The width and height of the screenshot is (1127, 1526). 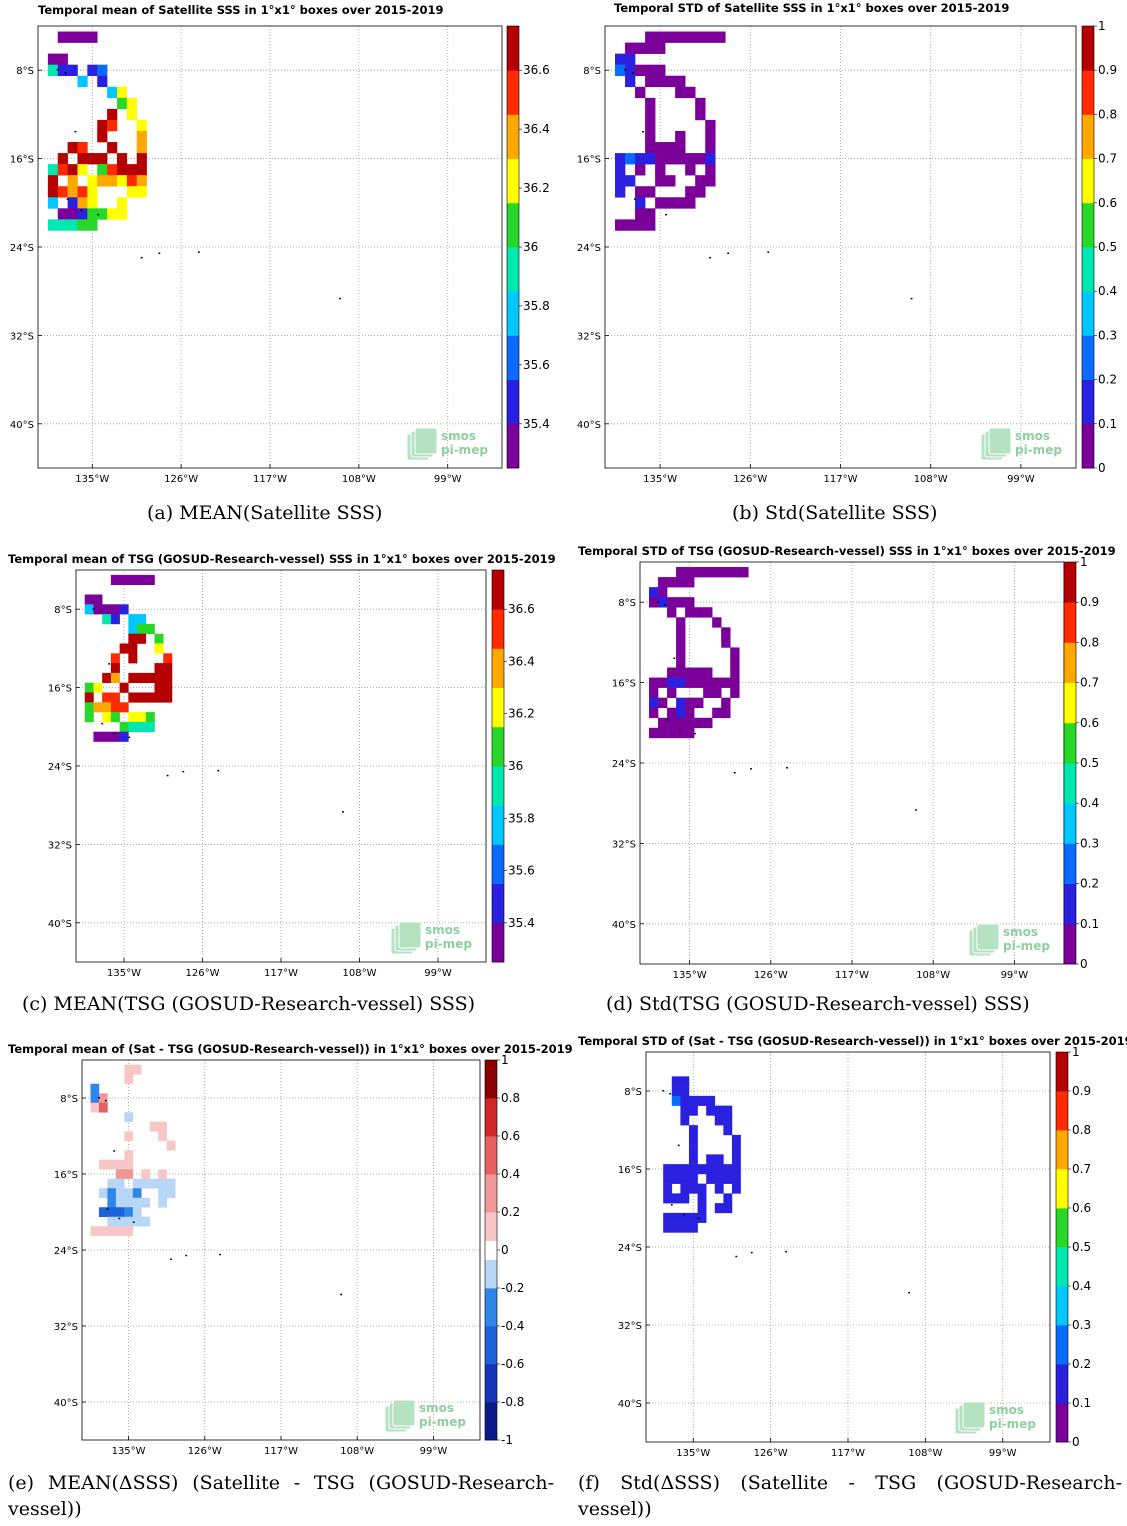 I want to click on y-tick-label: 24°S, so click(x=589, y=248).